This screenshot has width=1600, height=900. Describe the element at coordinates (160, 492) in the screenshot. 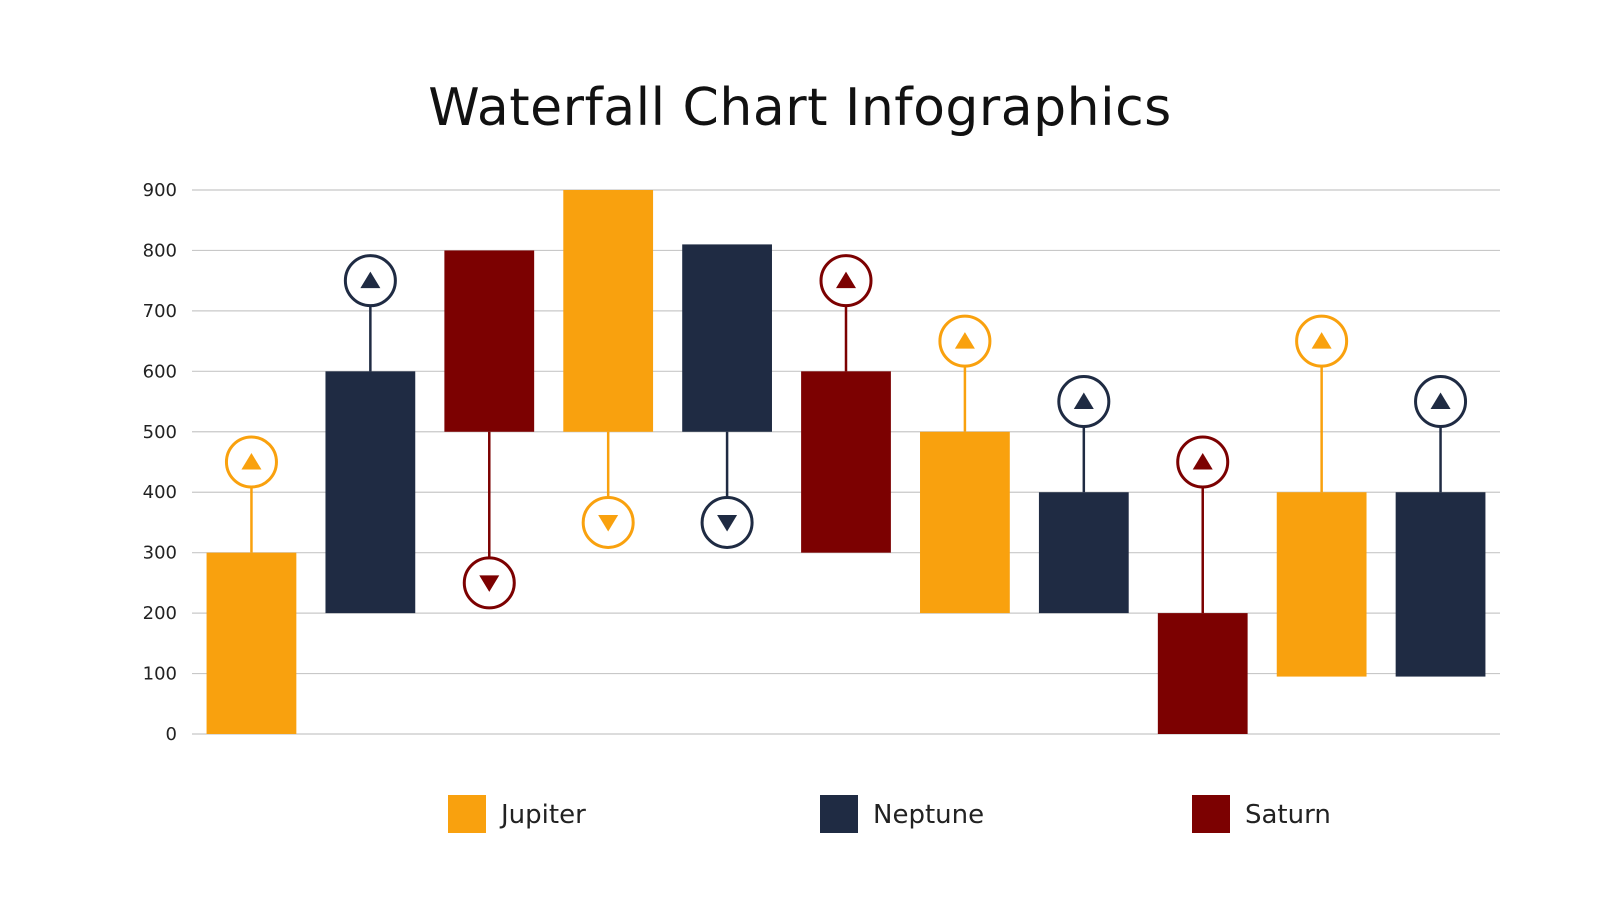

I see `y-tick-label: 400` at that location.